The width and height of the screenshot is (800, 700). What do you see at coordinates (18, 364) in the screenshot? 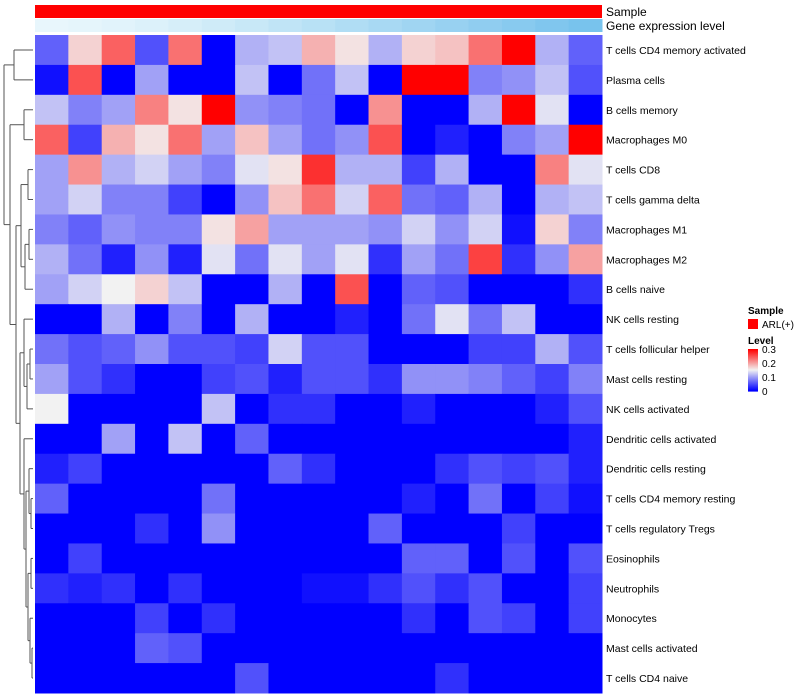
I see `row-dendrogram` at bounding box center [18, 364].